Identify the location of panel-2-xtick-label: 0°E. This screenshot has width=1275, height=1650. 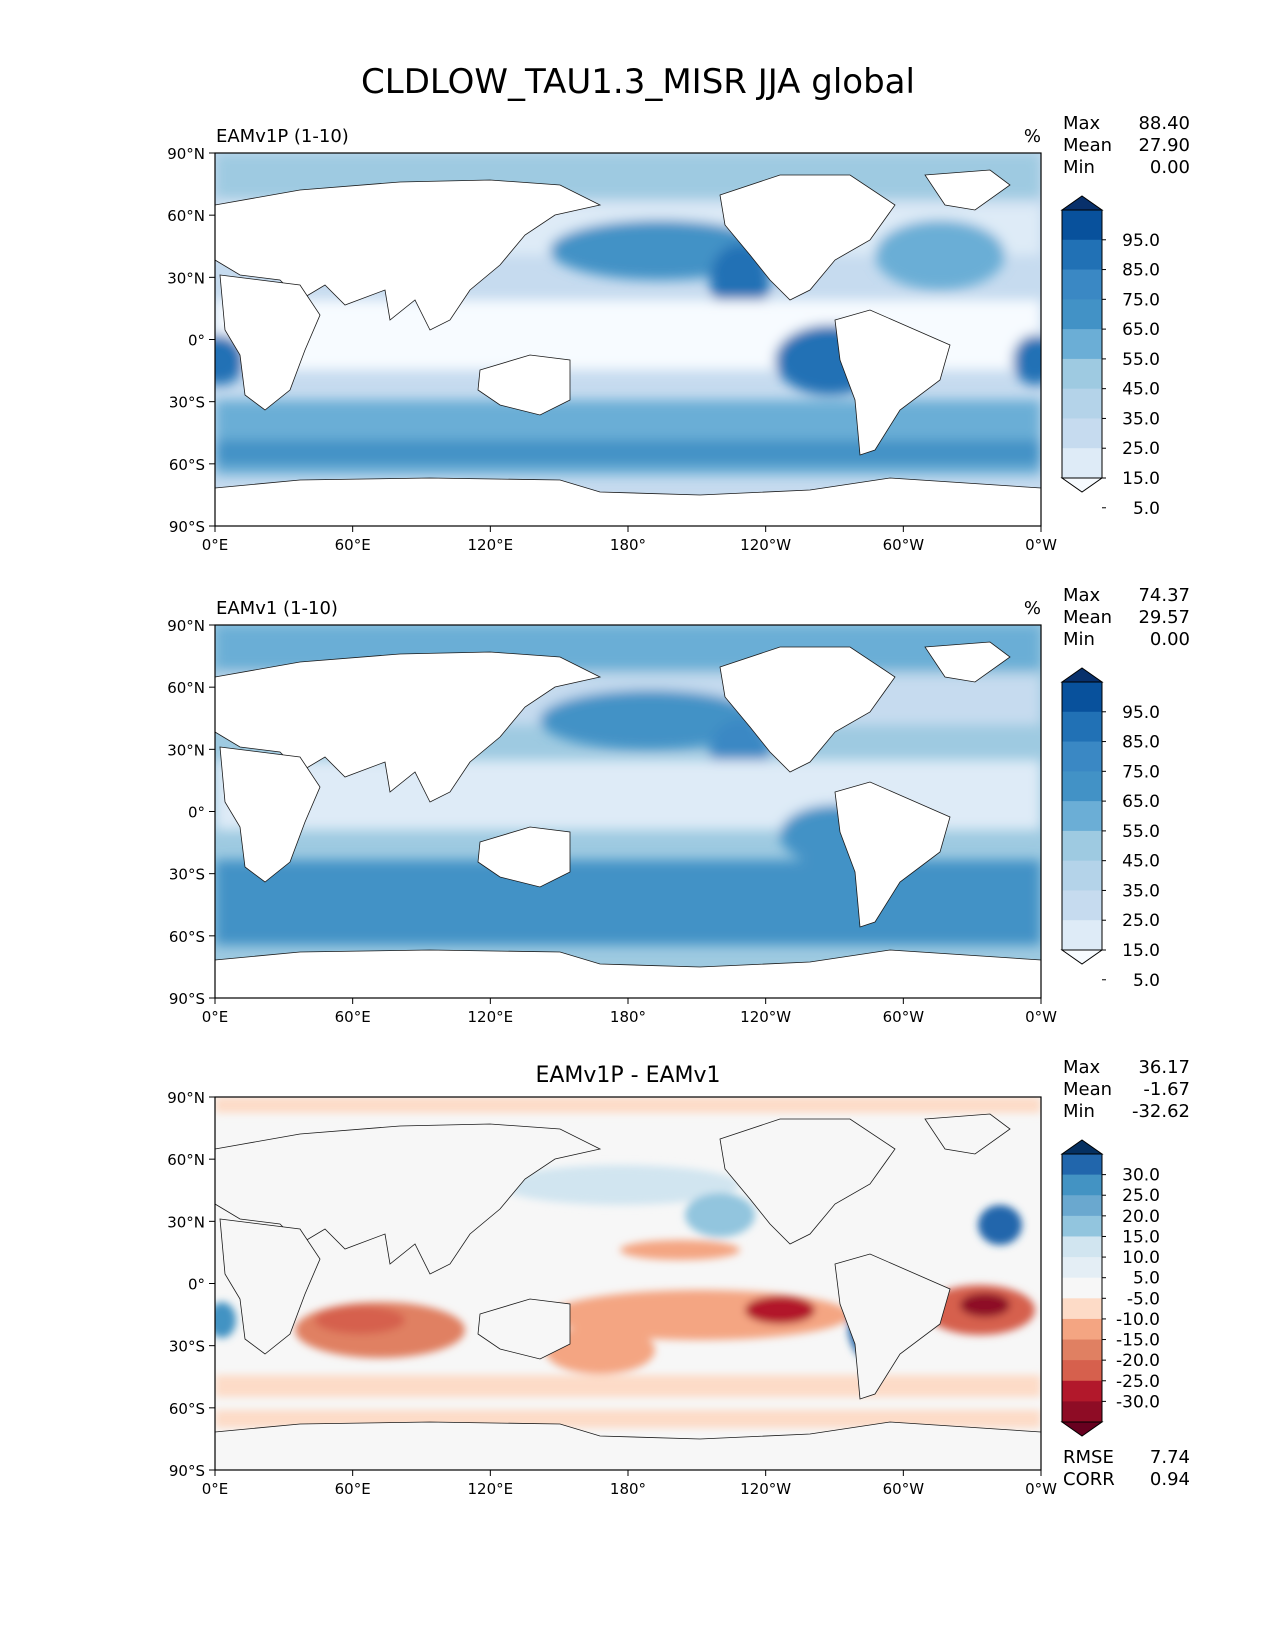
(215, 1017).